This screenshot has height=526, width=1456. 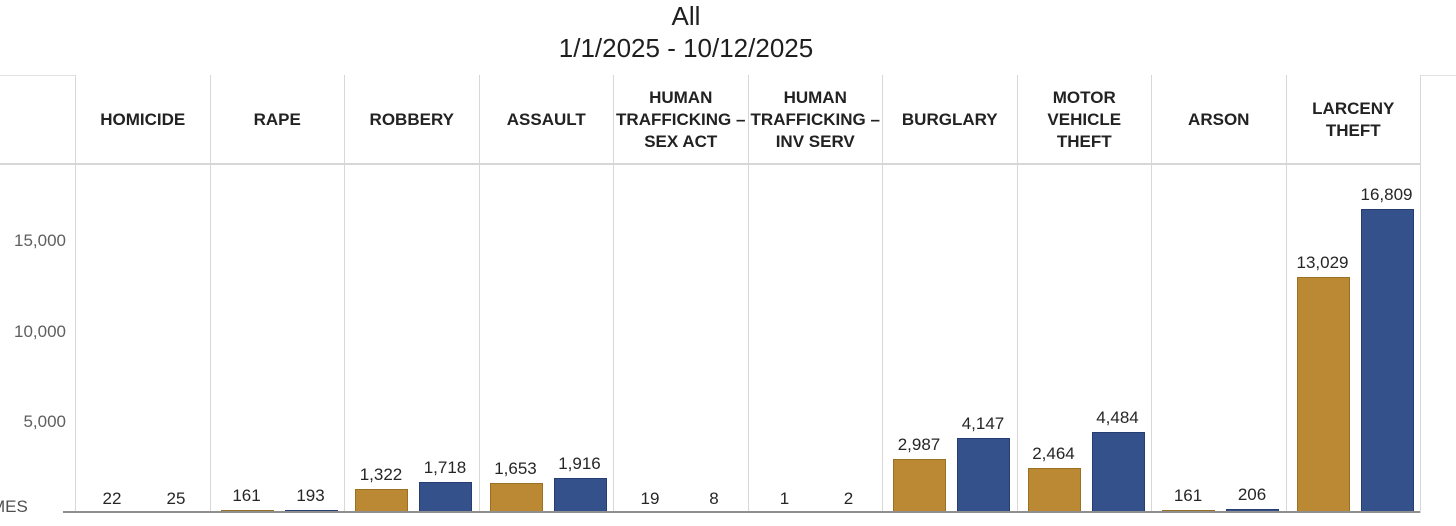 What do you see at coordinates (381, 475) in the screenshot?
I see `bar-value-label: 1,322` at bounding box center [381, 475].